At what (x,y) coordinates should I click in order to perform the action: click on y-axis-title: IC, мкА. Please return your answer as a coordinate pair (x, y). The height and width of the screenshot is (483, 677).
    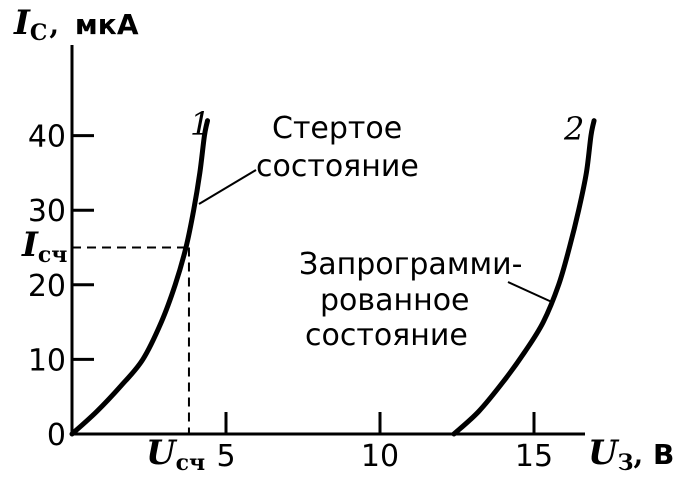
    Looking at the image, I should click on (76, 24).